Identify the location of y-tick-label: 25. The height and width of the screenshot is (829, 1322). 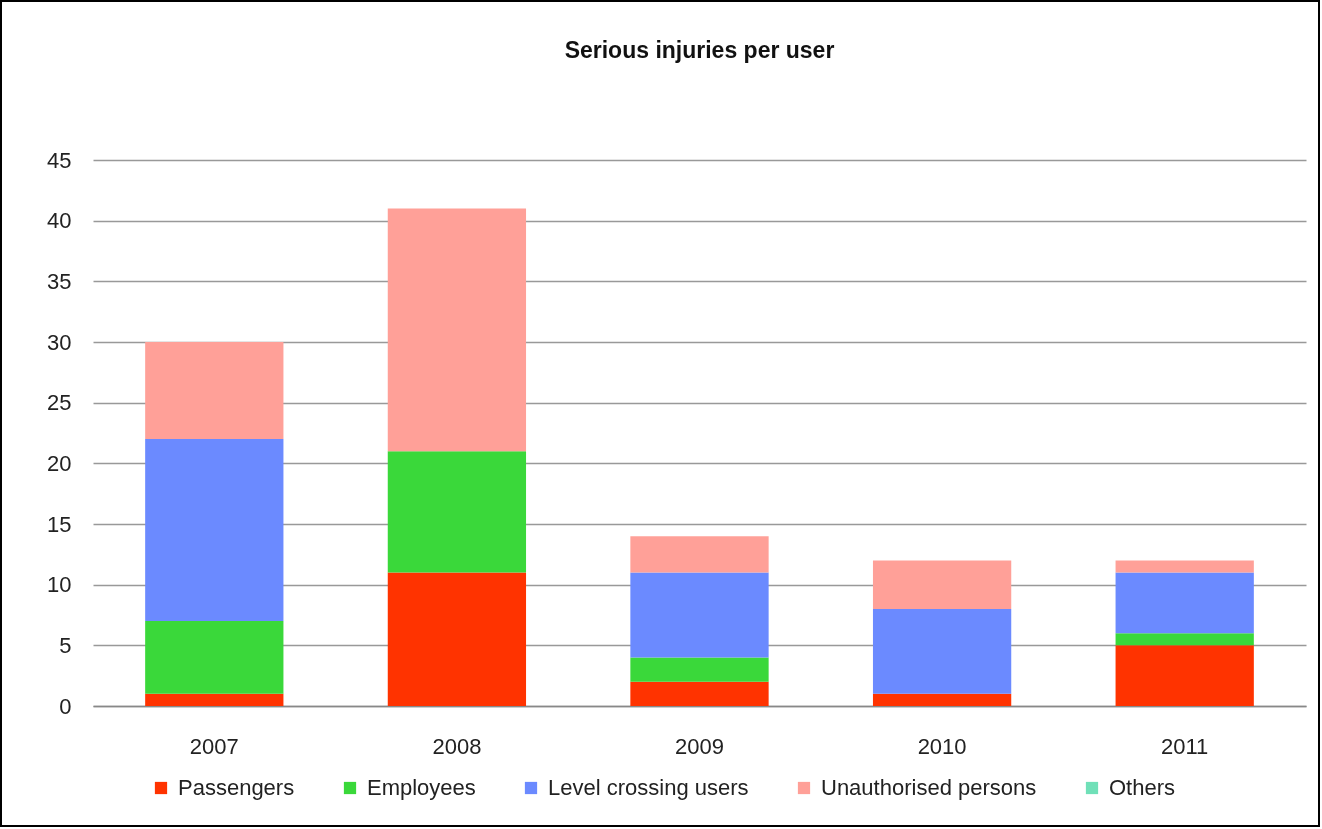
(59, 403).